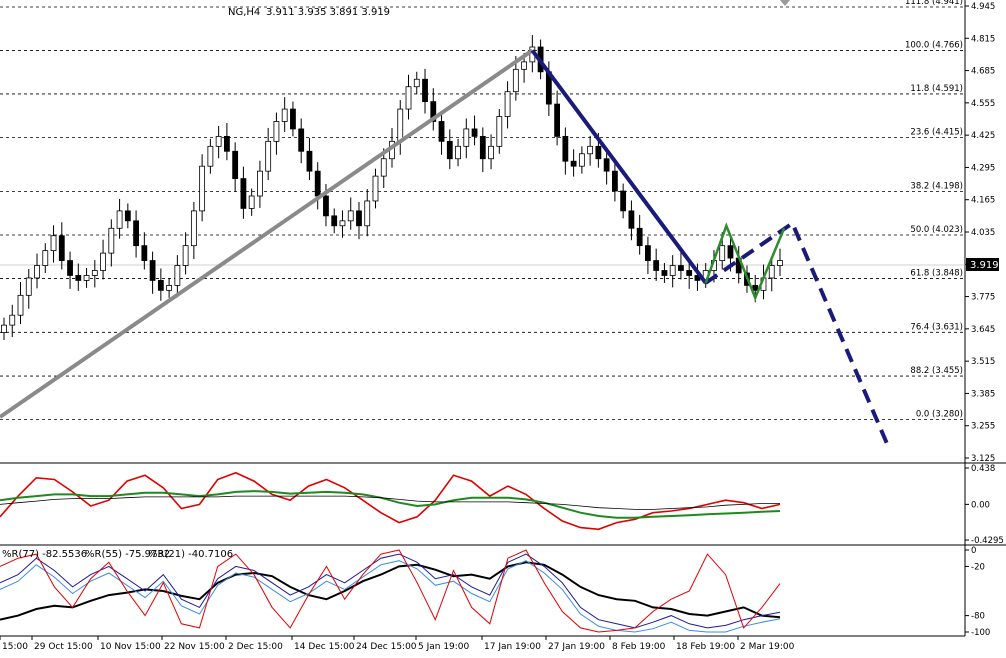 The height and width of the screenshot is (658, 1006). I want to click on time-tick-label: 15:00, so click(15, 647).